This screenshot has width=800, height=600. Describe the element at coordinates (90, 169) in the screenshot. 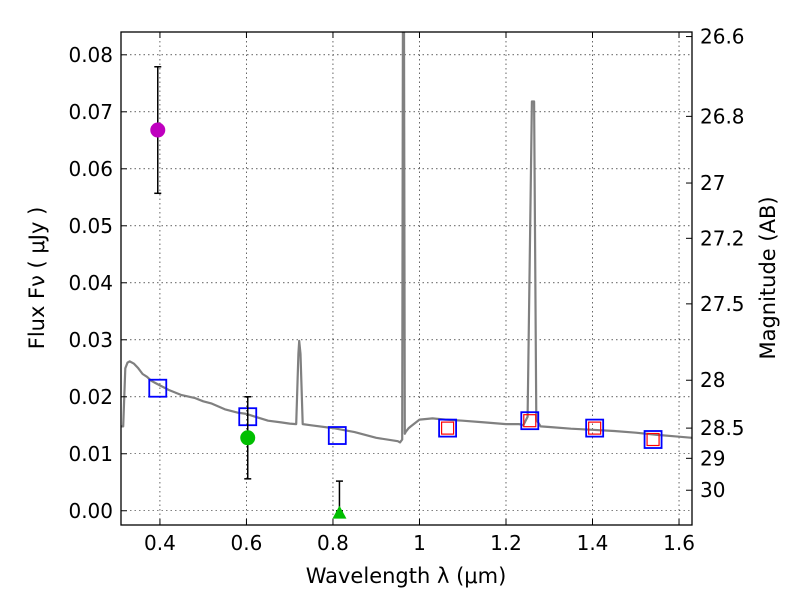

I see `y-tick-label: 0.06` at that location.